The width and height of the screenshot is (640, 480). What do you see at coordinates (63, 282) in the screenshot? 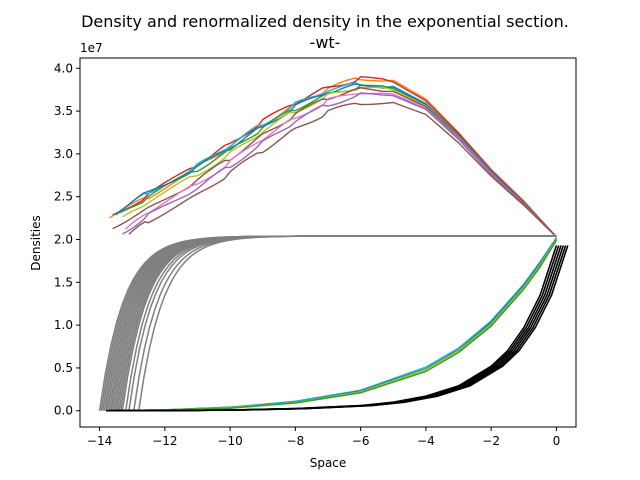
I see `y-tick-label: 1.5` at bounding box center [63, 282].